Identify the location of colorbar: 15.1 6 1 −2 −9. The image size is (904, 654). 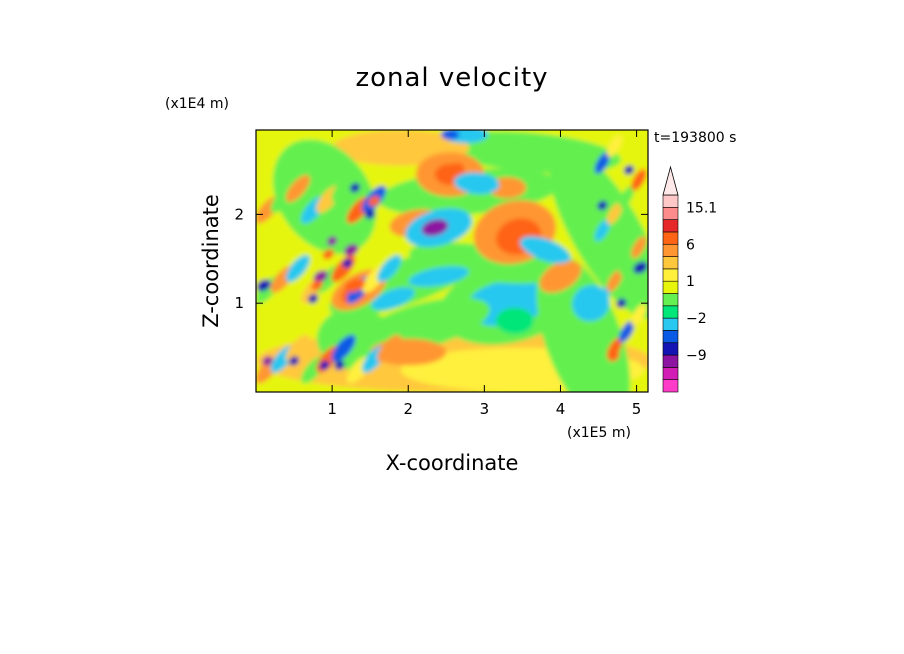
(689, 279).